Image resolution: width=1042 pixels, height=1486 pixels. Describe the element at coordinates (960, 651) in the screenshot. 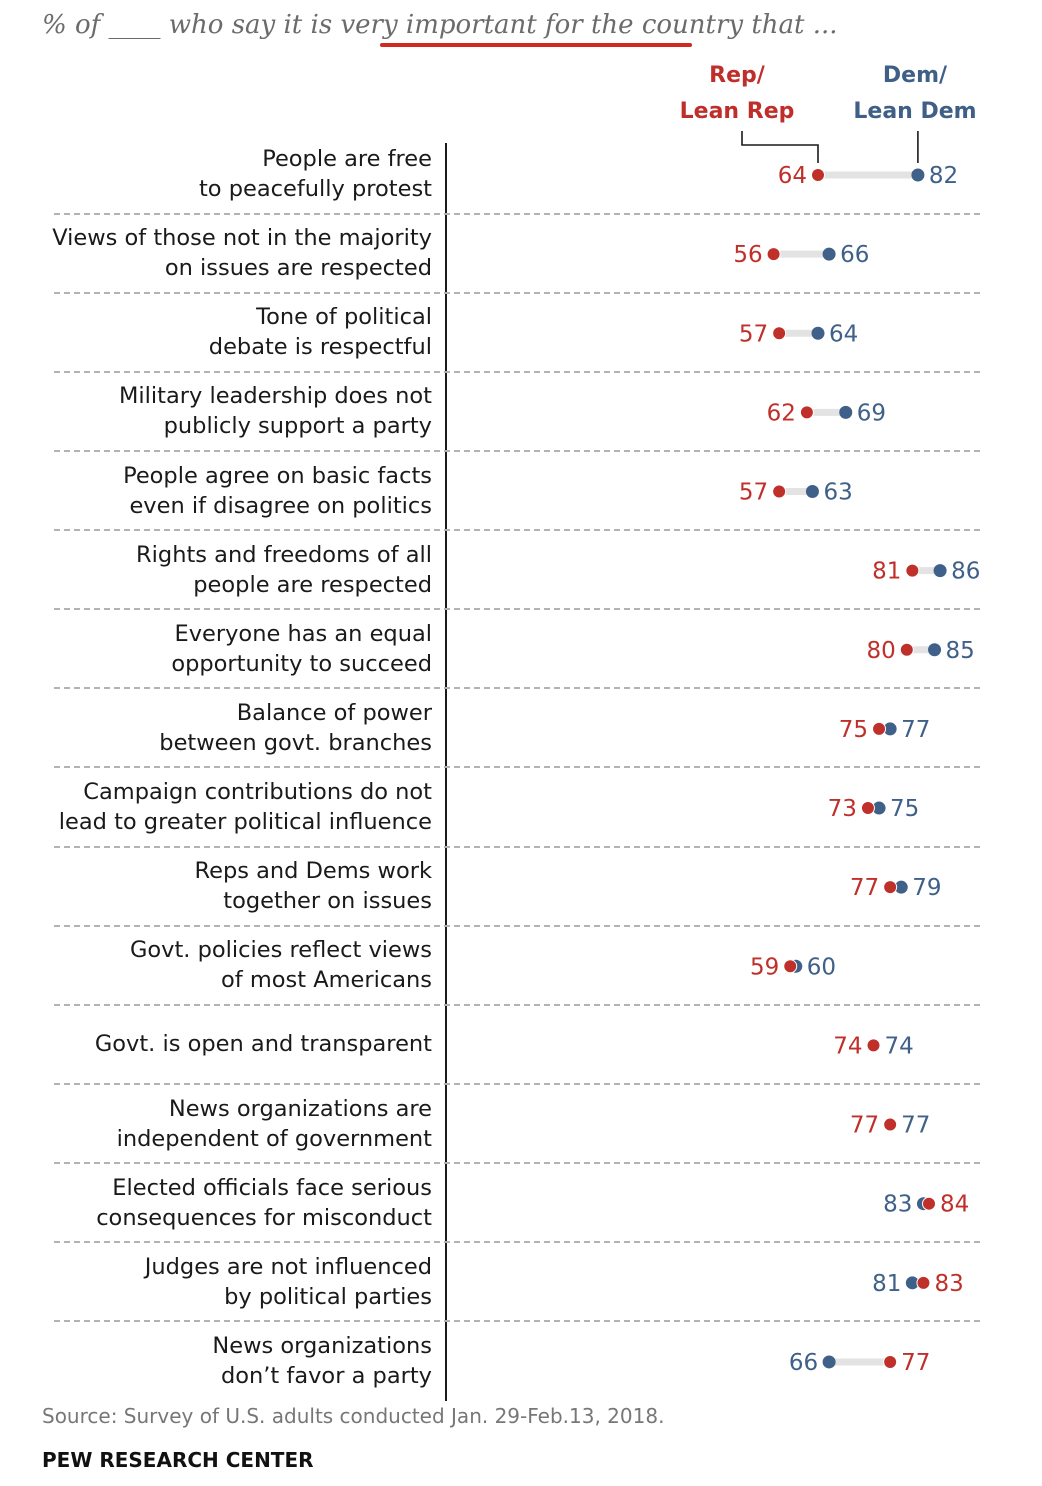

I see `dem-value-label: 85` at that location.